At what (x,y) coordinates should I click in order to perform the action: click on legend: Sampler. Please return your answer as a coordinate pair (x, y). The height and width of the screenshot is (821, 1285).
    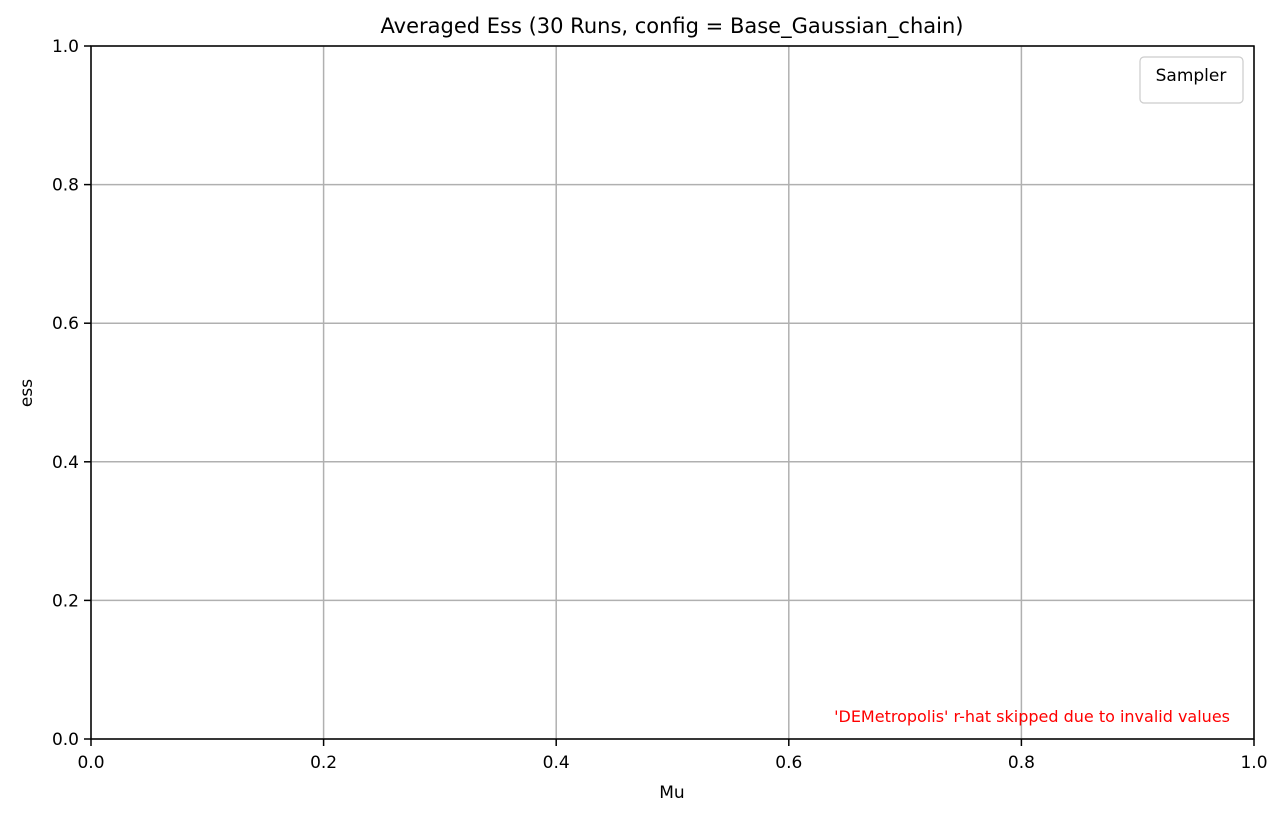
    Looking at the image, I should click on (1191, 80).